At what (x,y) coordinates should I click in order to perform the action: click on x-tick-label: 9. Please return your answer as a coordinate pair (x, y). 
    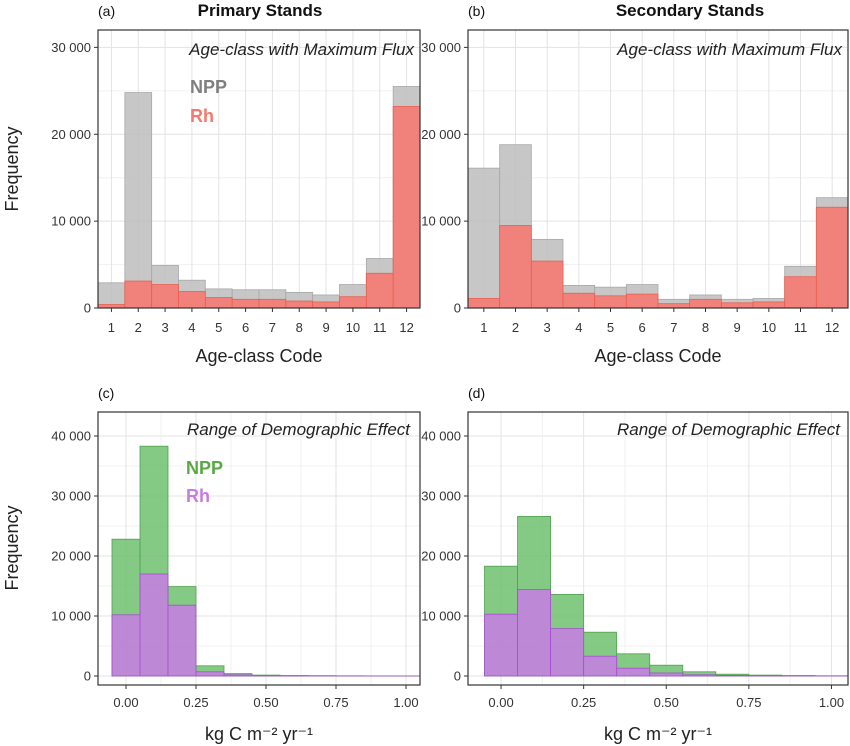
    Looking at the image, I should click on (325, 327).